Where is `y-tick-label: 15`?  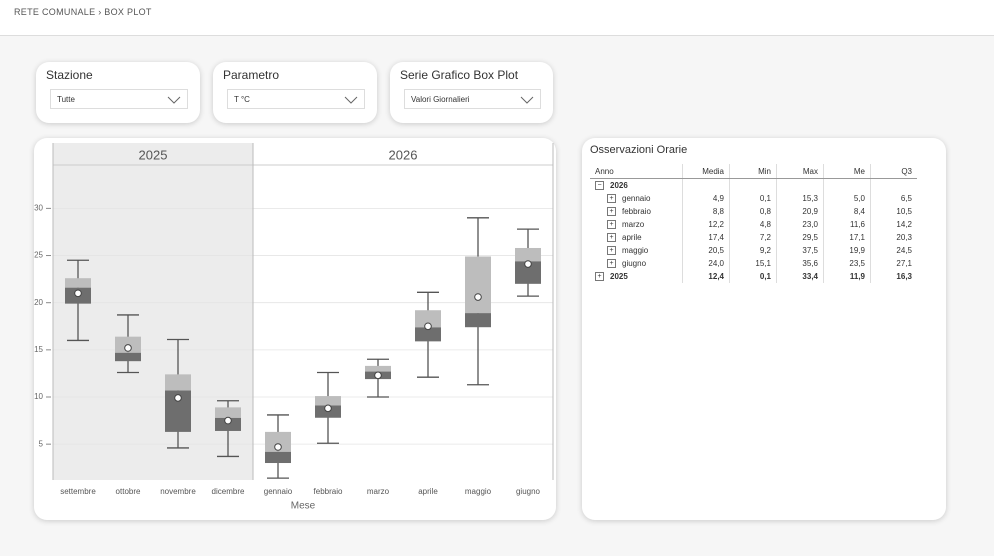
y-tick-label: 15 is located at coordinates (38, 349).